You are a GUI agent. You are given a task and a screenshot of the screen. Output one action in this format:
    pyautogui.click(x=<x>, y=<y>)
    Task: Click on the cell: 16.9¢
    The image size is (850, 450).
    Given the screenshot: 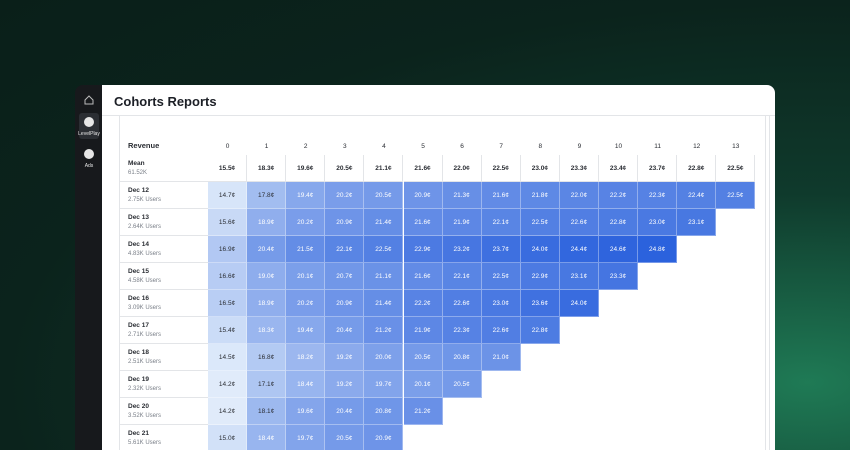 What is the action you would take?
    pyautogui.click(x=228, y=249)
    